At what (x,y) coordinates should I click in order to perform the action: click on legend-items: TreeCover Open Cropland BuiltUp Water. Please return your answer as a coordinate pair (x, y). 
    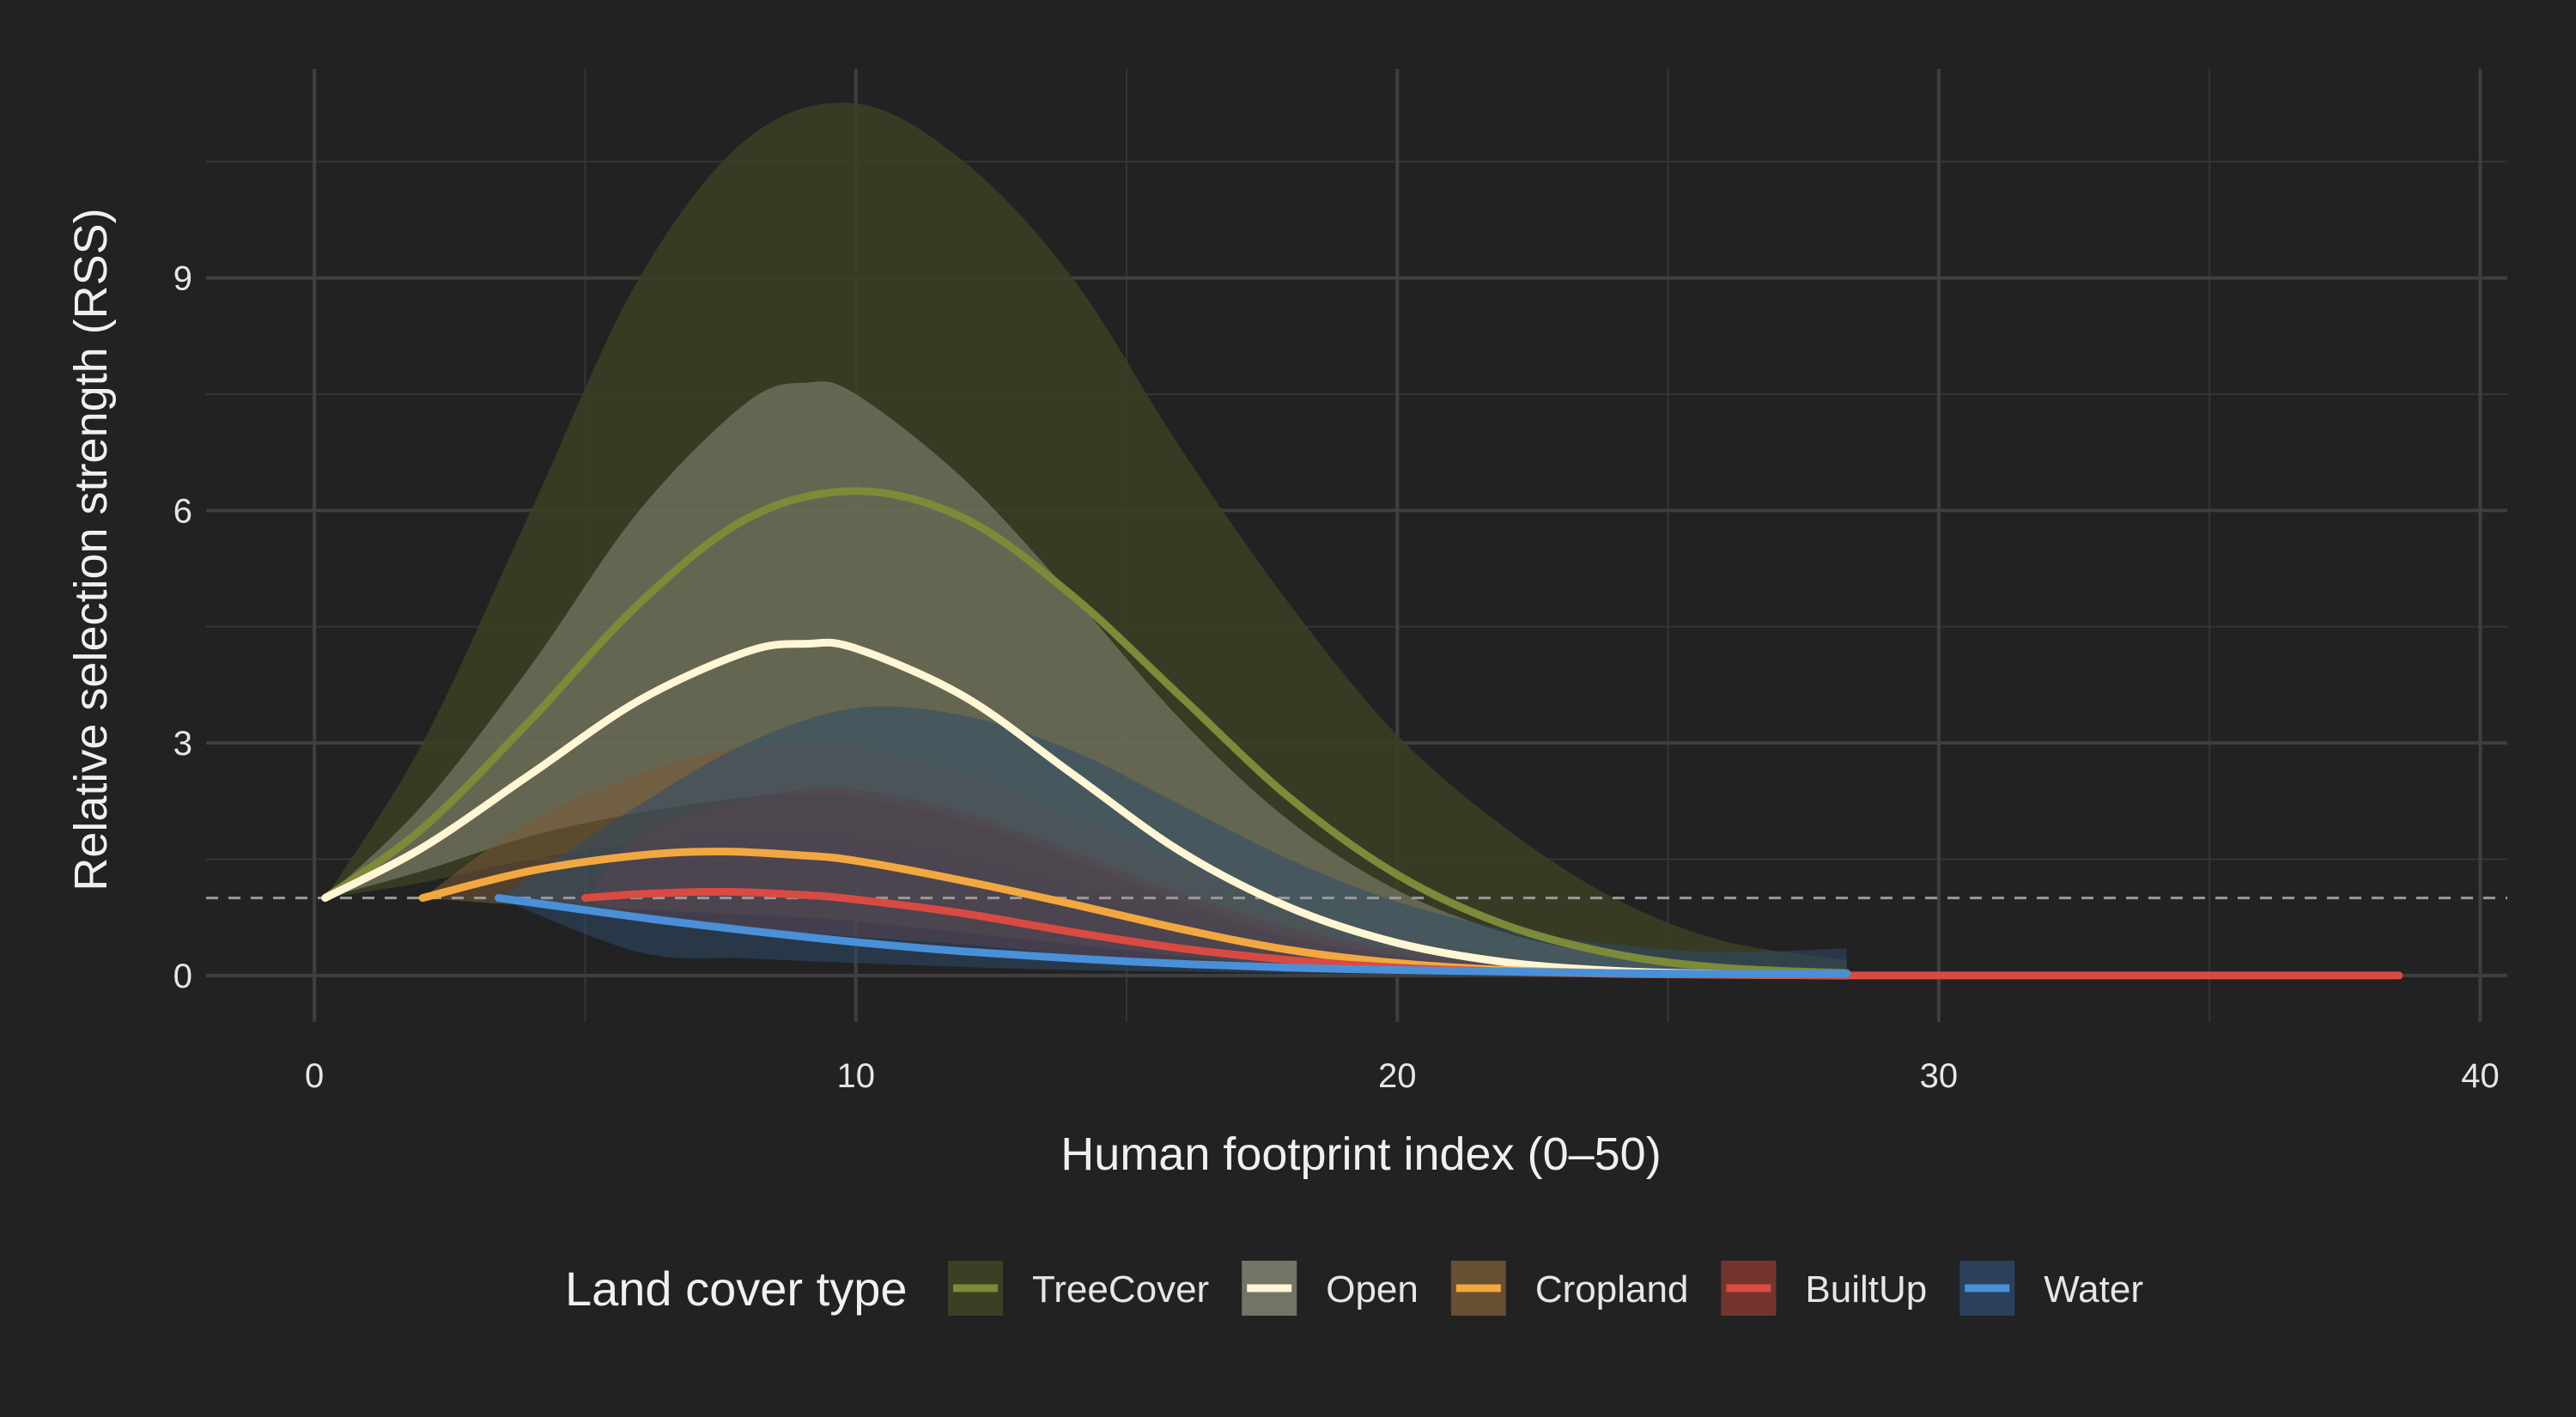
    Looking at the image, I should click on (1546, 1288).